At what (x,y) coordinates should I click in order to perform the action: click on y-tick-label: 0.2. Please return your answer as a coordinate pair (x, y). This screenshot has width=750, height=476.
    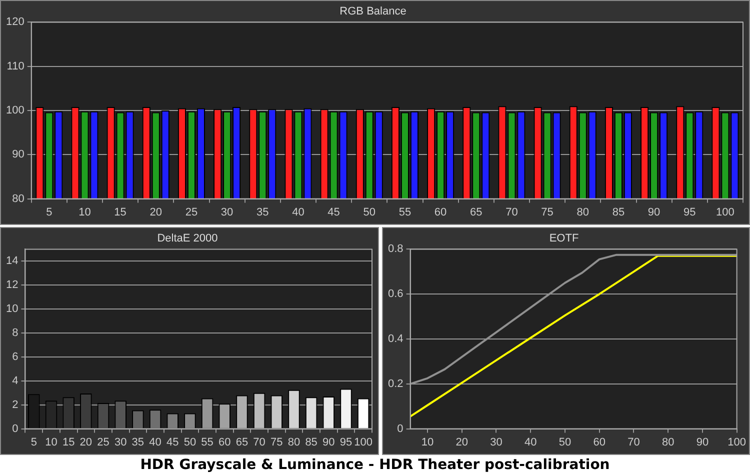
    Looking at the image, I should click on (396, 384).